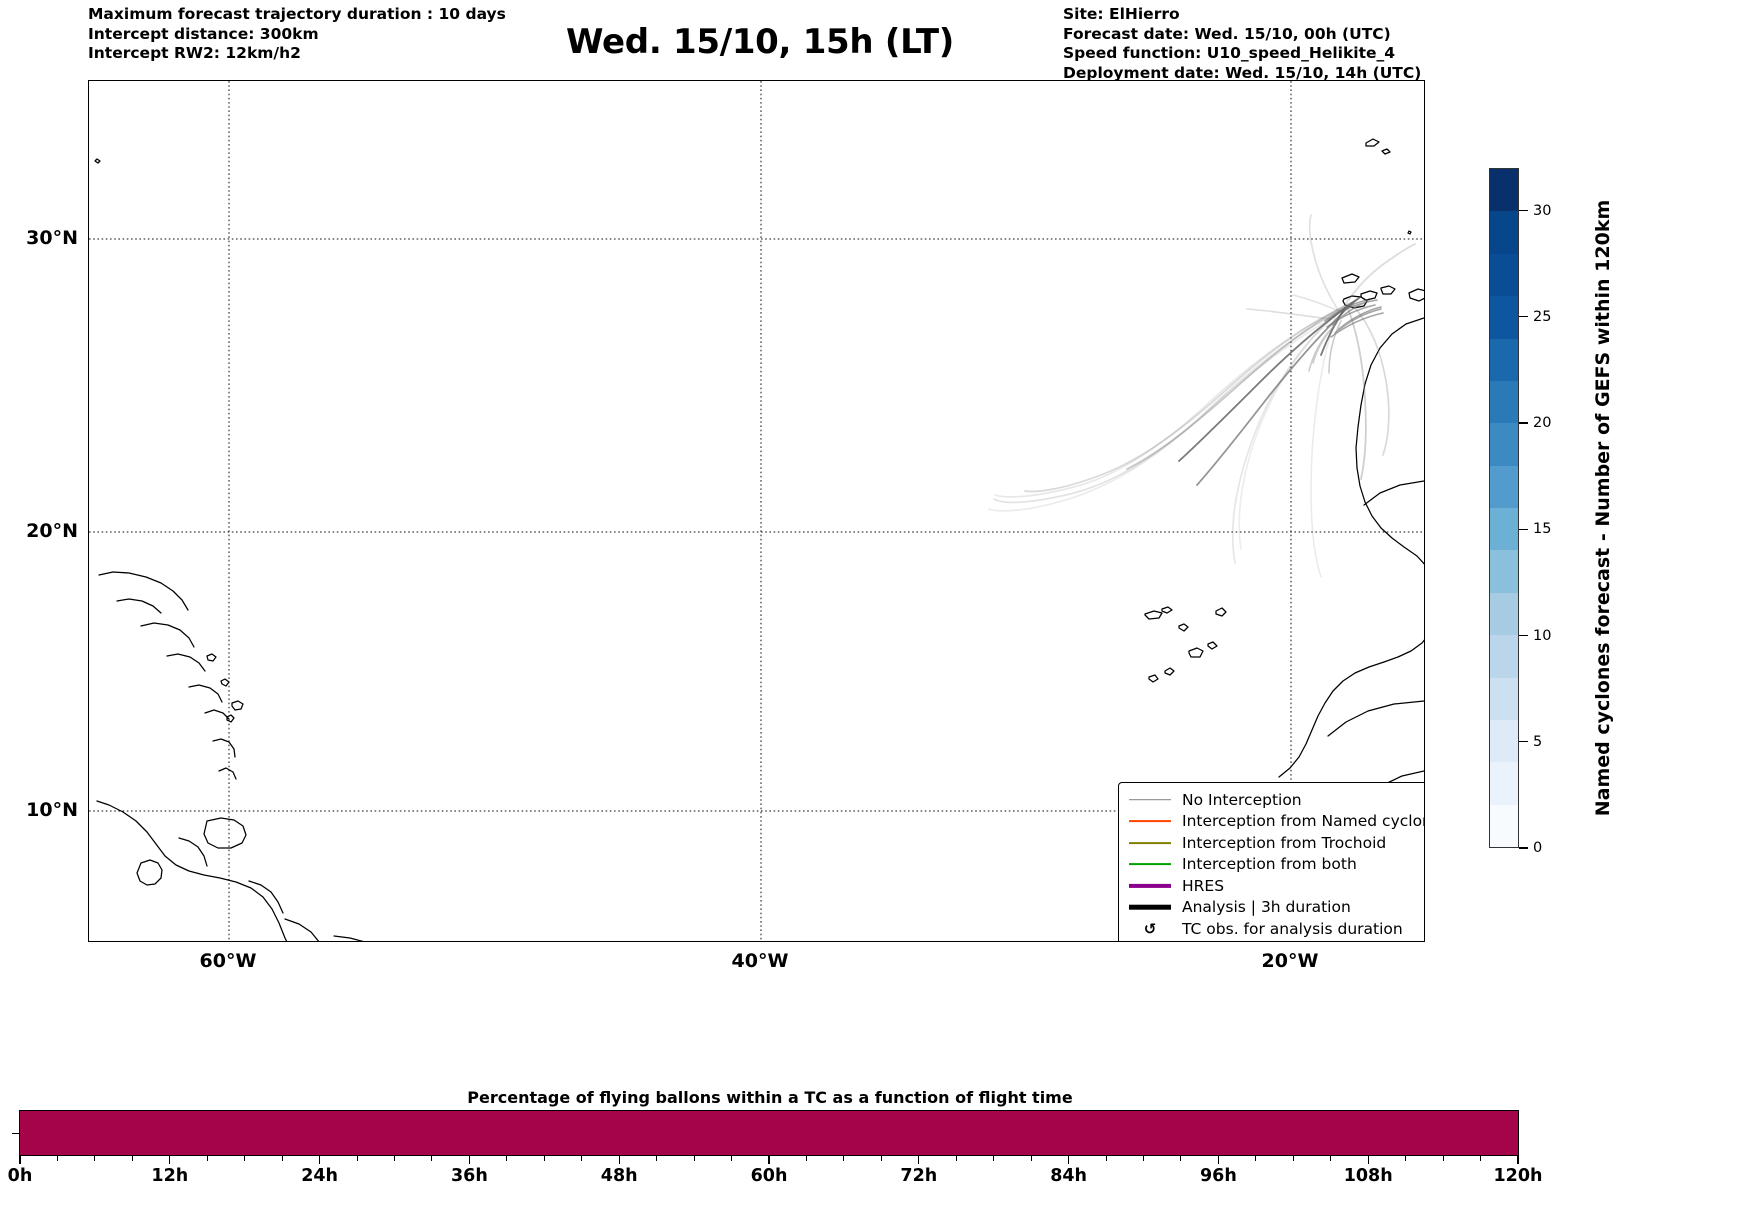 Image resolution: width=1748 pixels, height=1213 pixels. Describe the element at coordinates (1303, 821) in the screenshot. I see `legend-label: Interception from Named cyclone` at that location.